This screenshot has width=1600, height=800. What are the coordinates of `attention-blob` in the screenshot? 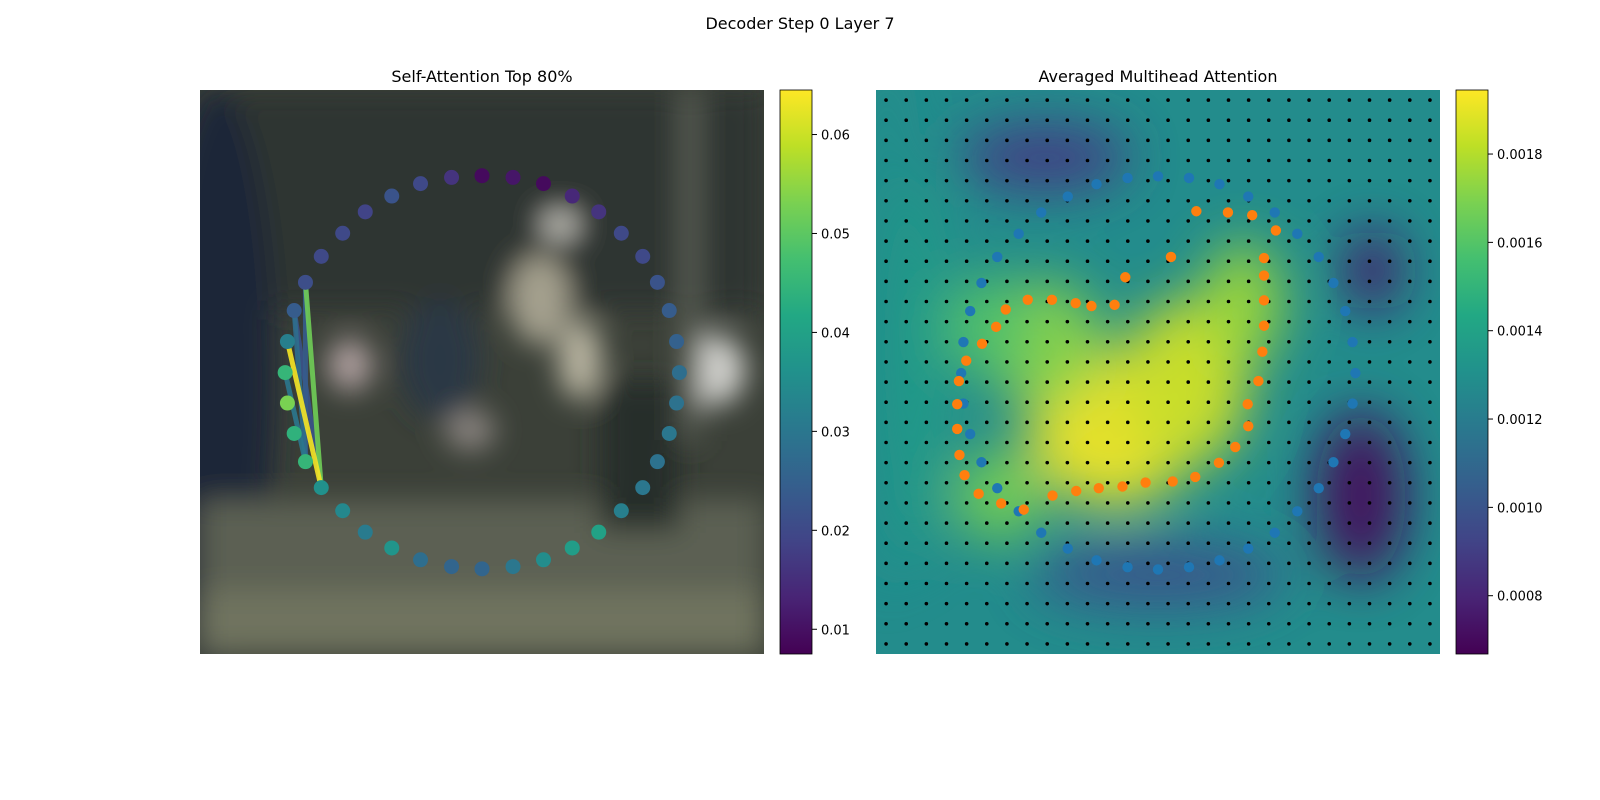 It's located at (1000, 496).